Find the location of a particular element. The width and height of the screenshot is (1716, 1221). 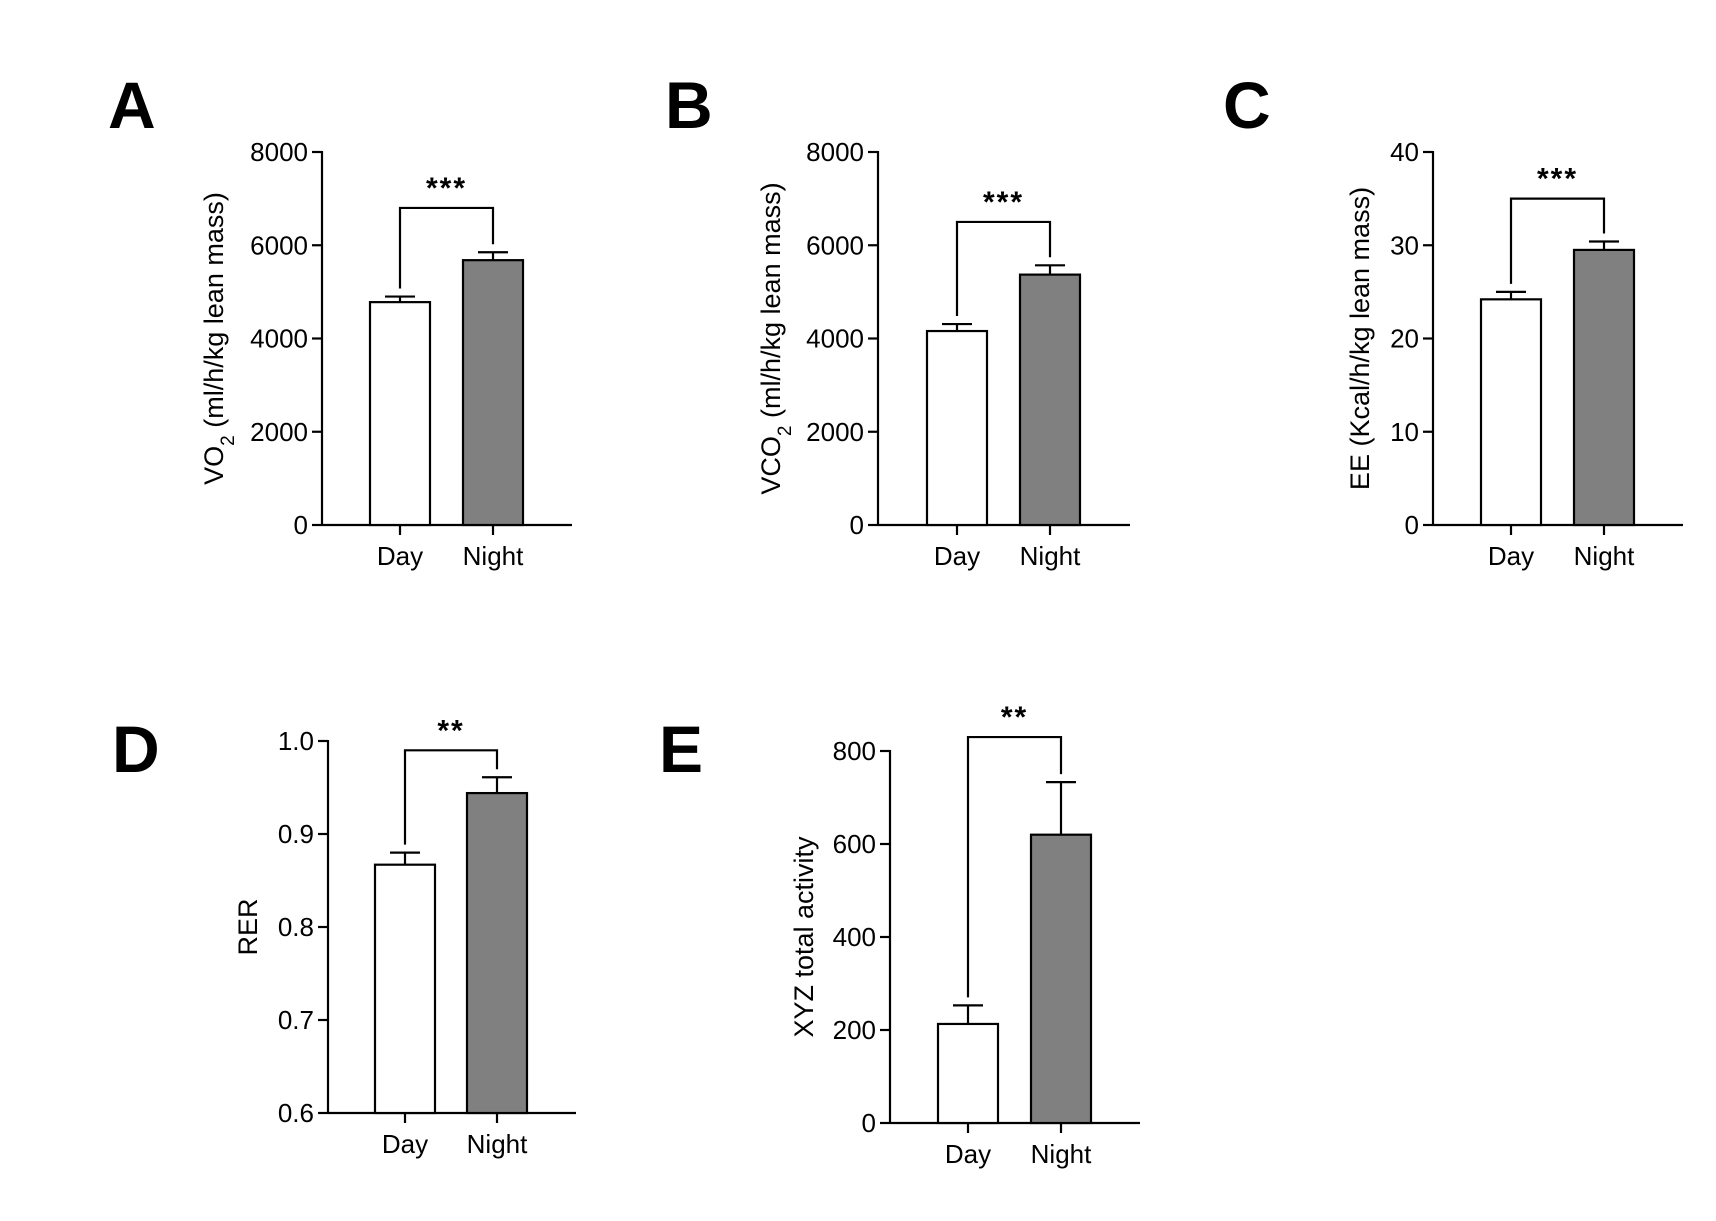

y-tick-label: 0.7 is located at coordinates (296, 1020).